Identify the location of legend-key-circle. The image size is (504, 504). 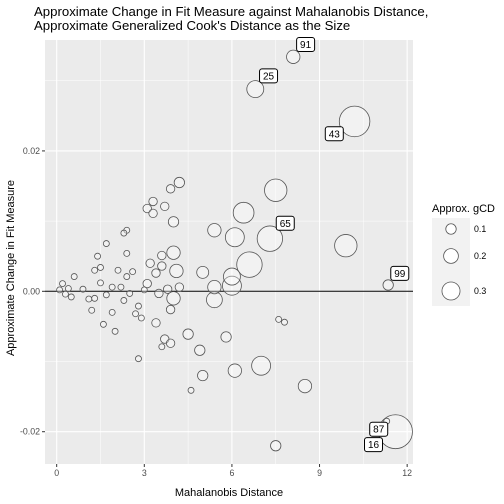
(451, 256).